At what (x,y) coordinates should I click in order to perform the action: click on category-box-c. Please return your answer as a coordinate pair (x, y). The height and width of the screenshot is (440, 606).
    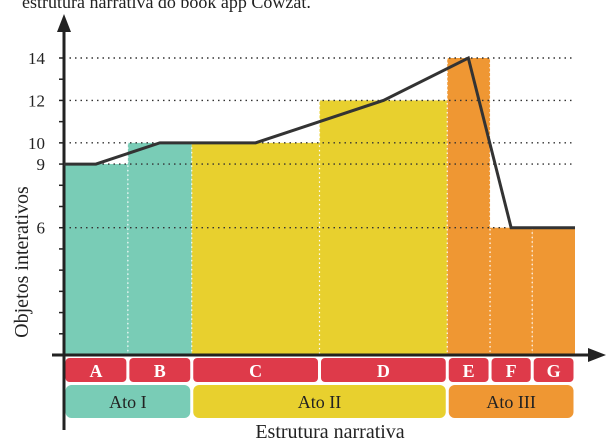
    Looking at the image, I should click on (255, 370).